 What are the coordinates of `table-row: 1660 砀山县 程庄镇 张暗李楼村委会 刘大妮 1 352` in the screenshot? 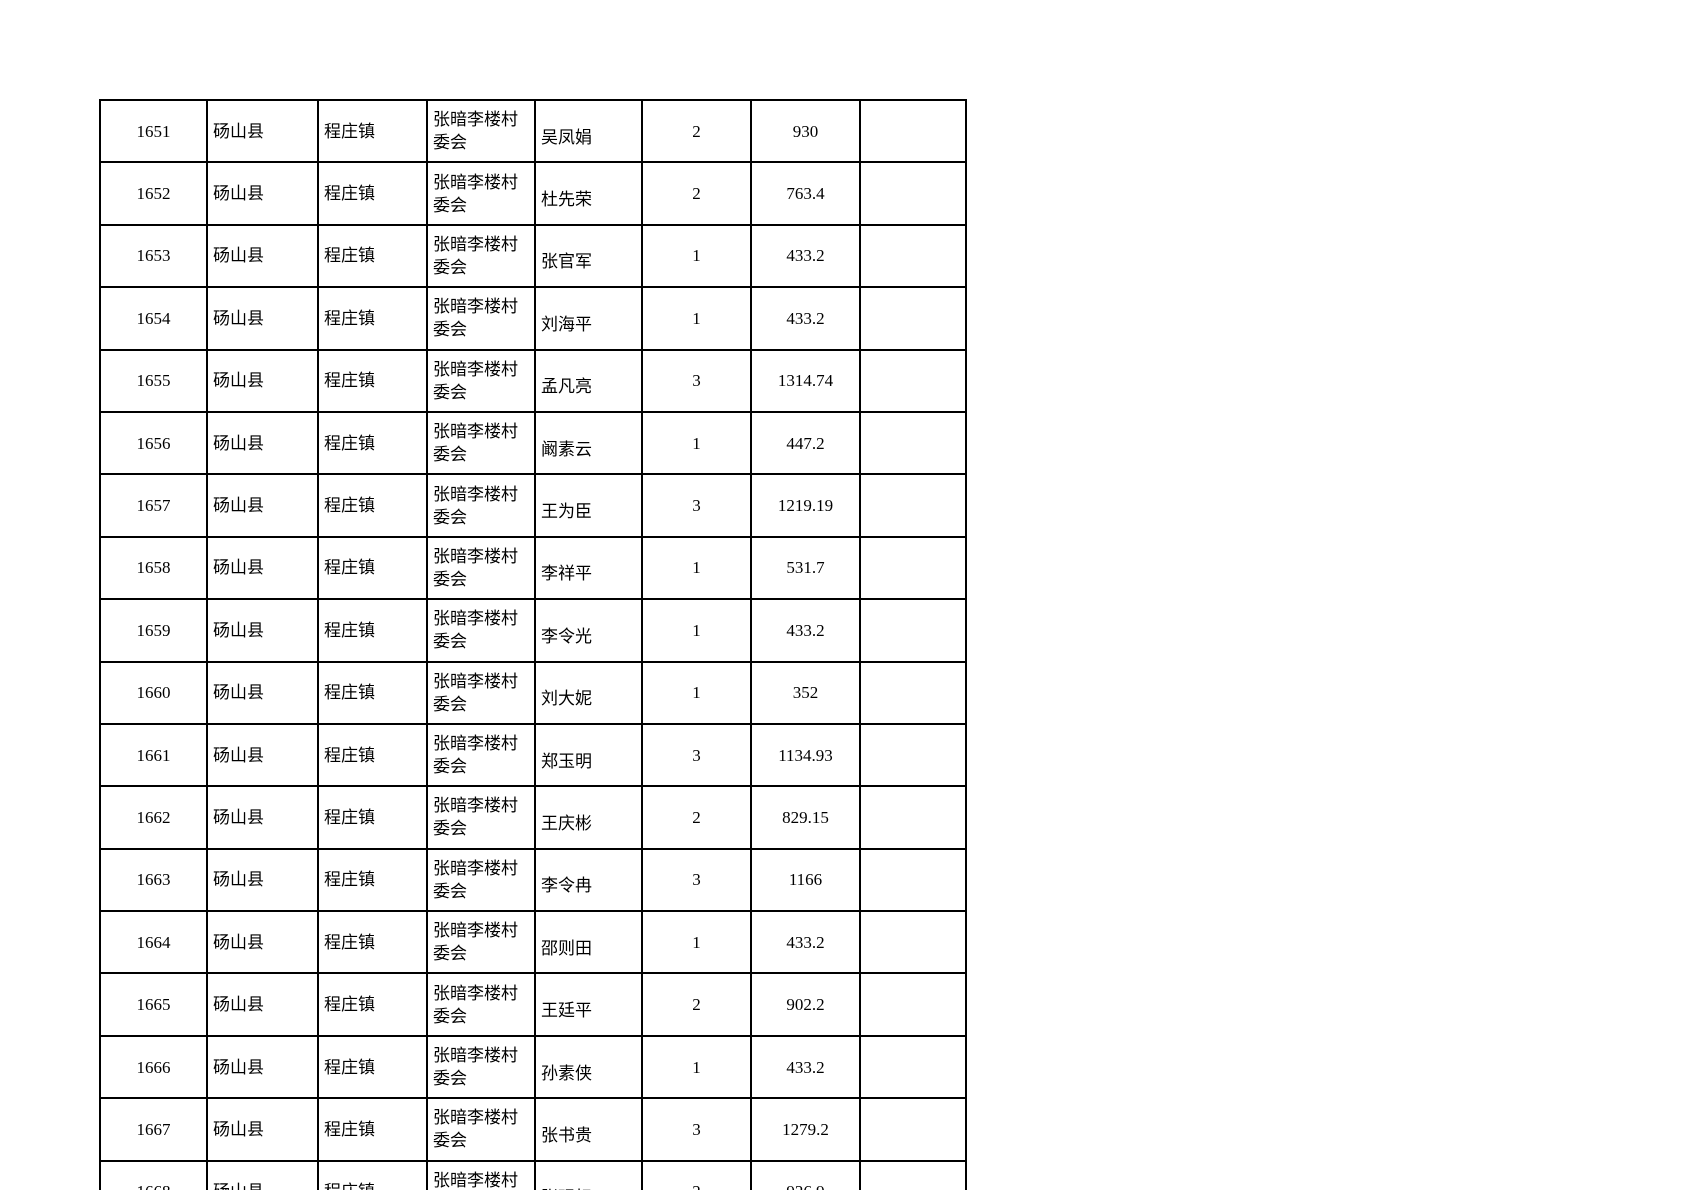 It's located at (533, 692).